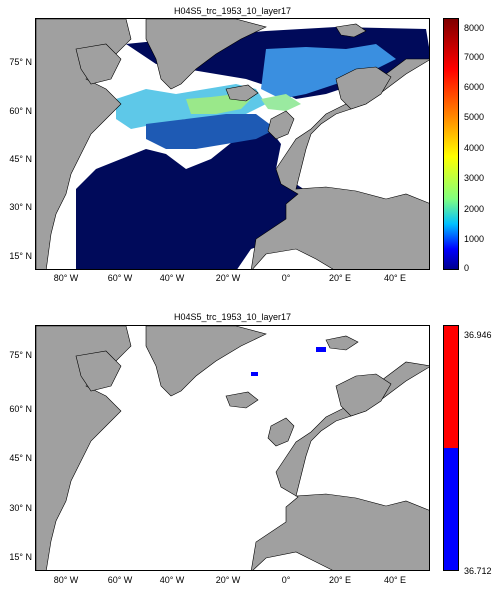  What do you see at coordinates (66, 580) in the screenshot?
I see `bottom-xlabel-80w: 80° W` at bounding box center [66, 580].